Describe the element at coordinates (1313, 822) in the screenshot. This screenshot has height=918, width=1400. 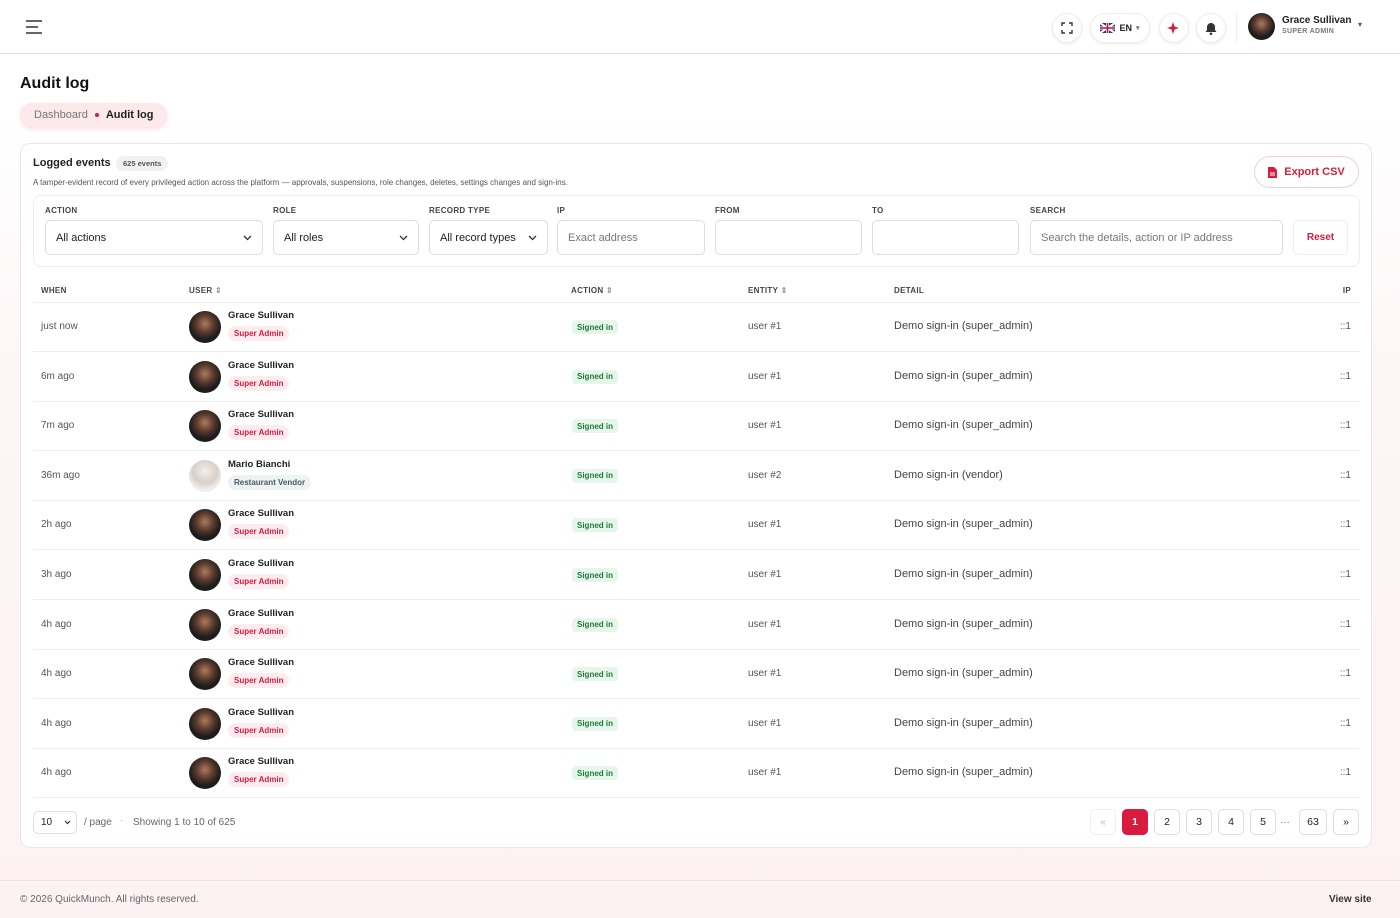
I see `page-button: 63` at that location.